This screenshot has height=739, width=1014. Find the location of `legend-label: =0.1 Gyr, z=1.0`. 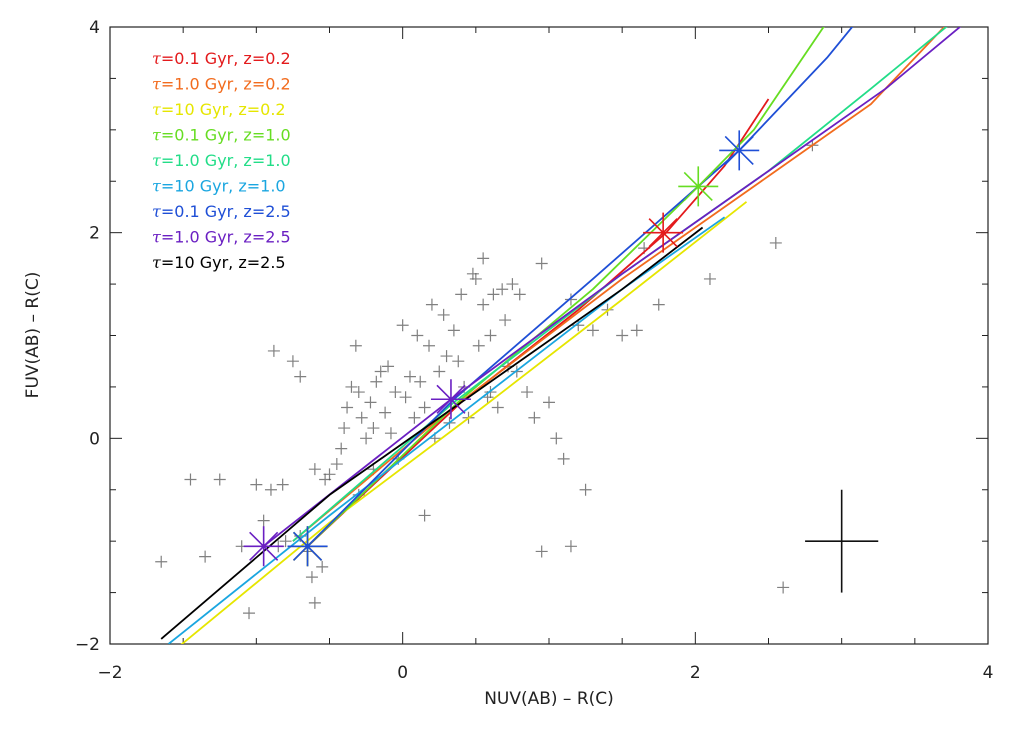

legend-label: =0.1 Gyr, z=1.0 is located at coordinates (226, 135).